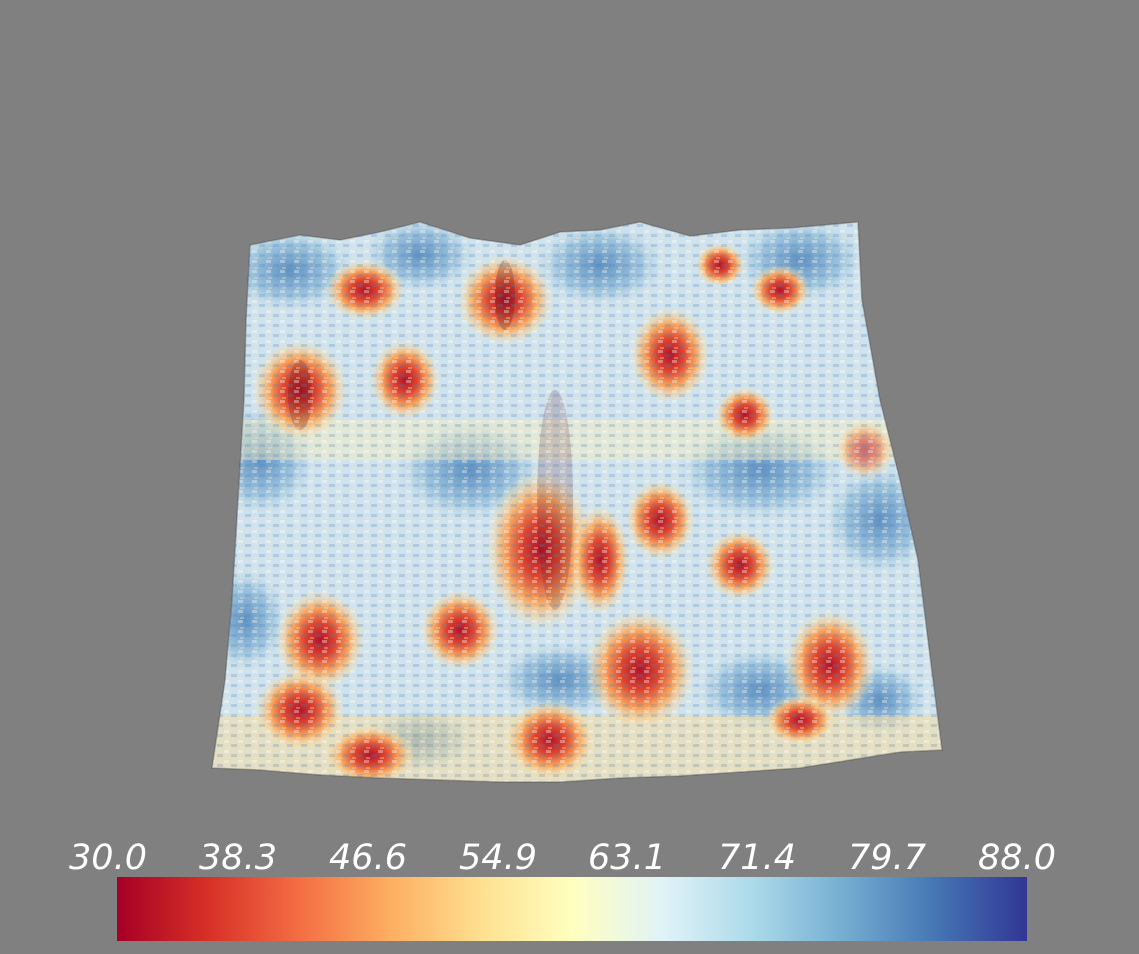 The width and height of the screenshot is (1139, 954). I want to click on colorbar-tick-label: 46.6, so click(368, 858).